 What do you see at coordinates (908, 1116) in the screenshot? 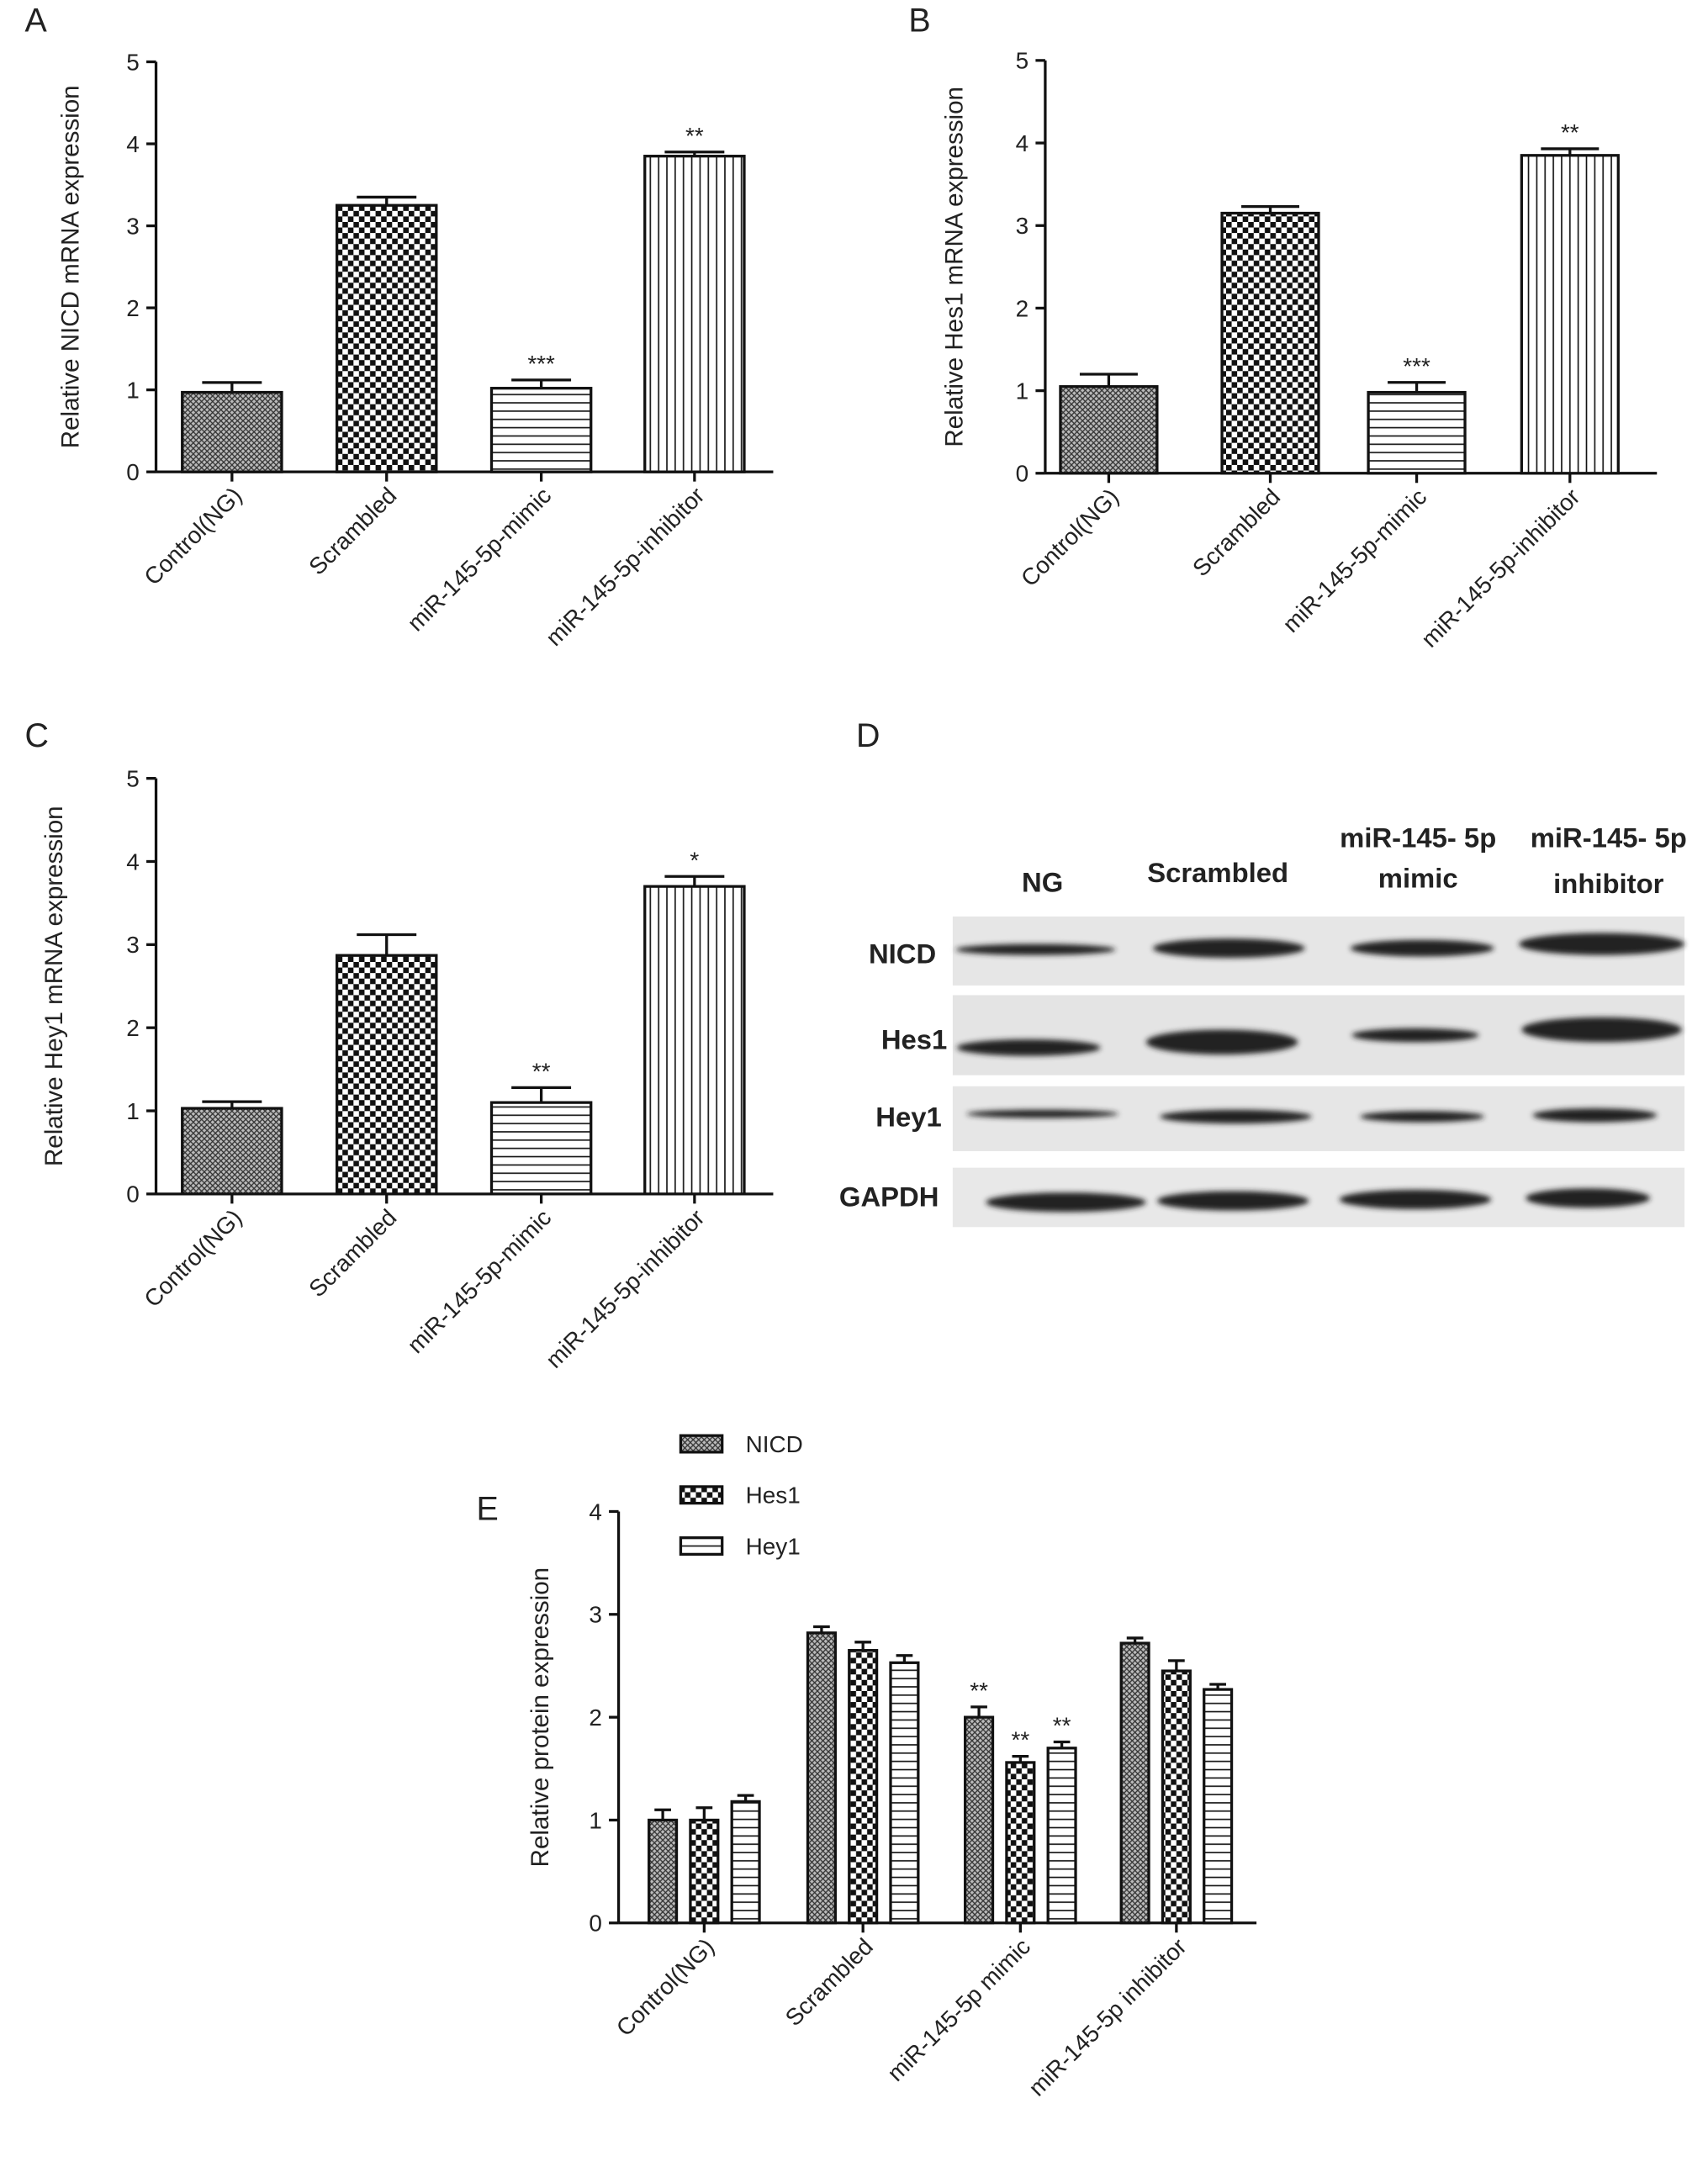
I see `blot-row: Hey1` at bounding box center [908, 1116].